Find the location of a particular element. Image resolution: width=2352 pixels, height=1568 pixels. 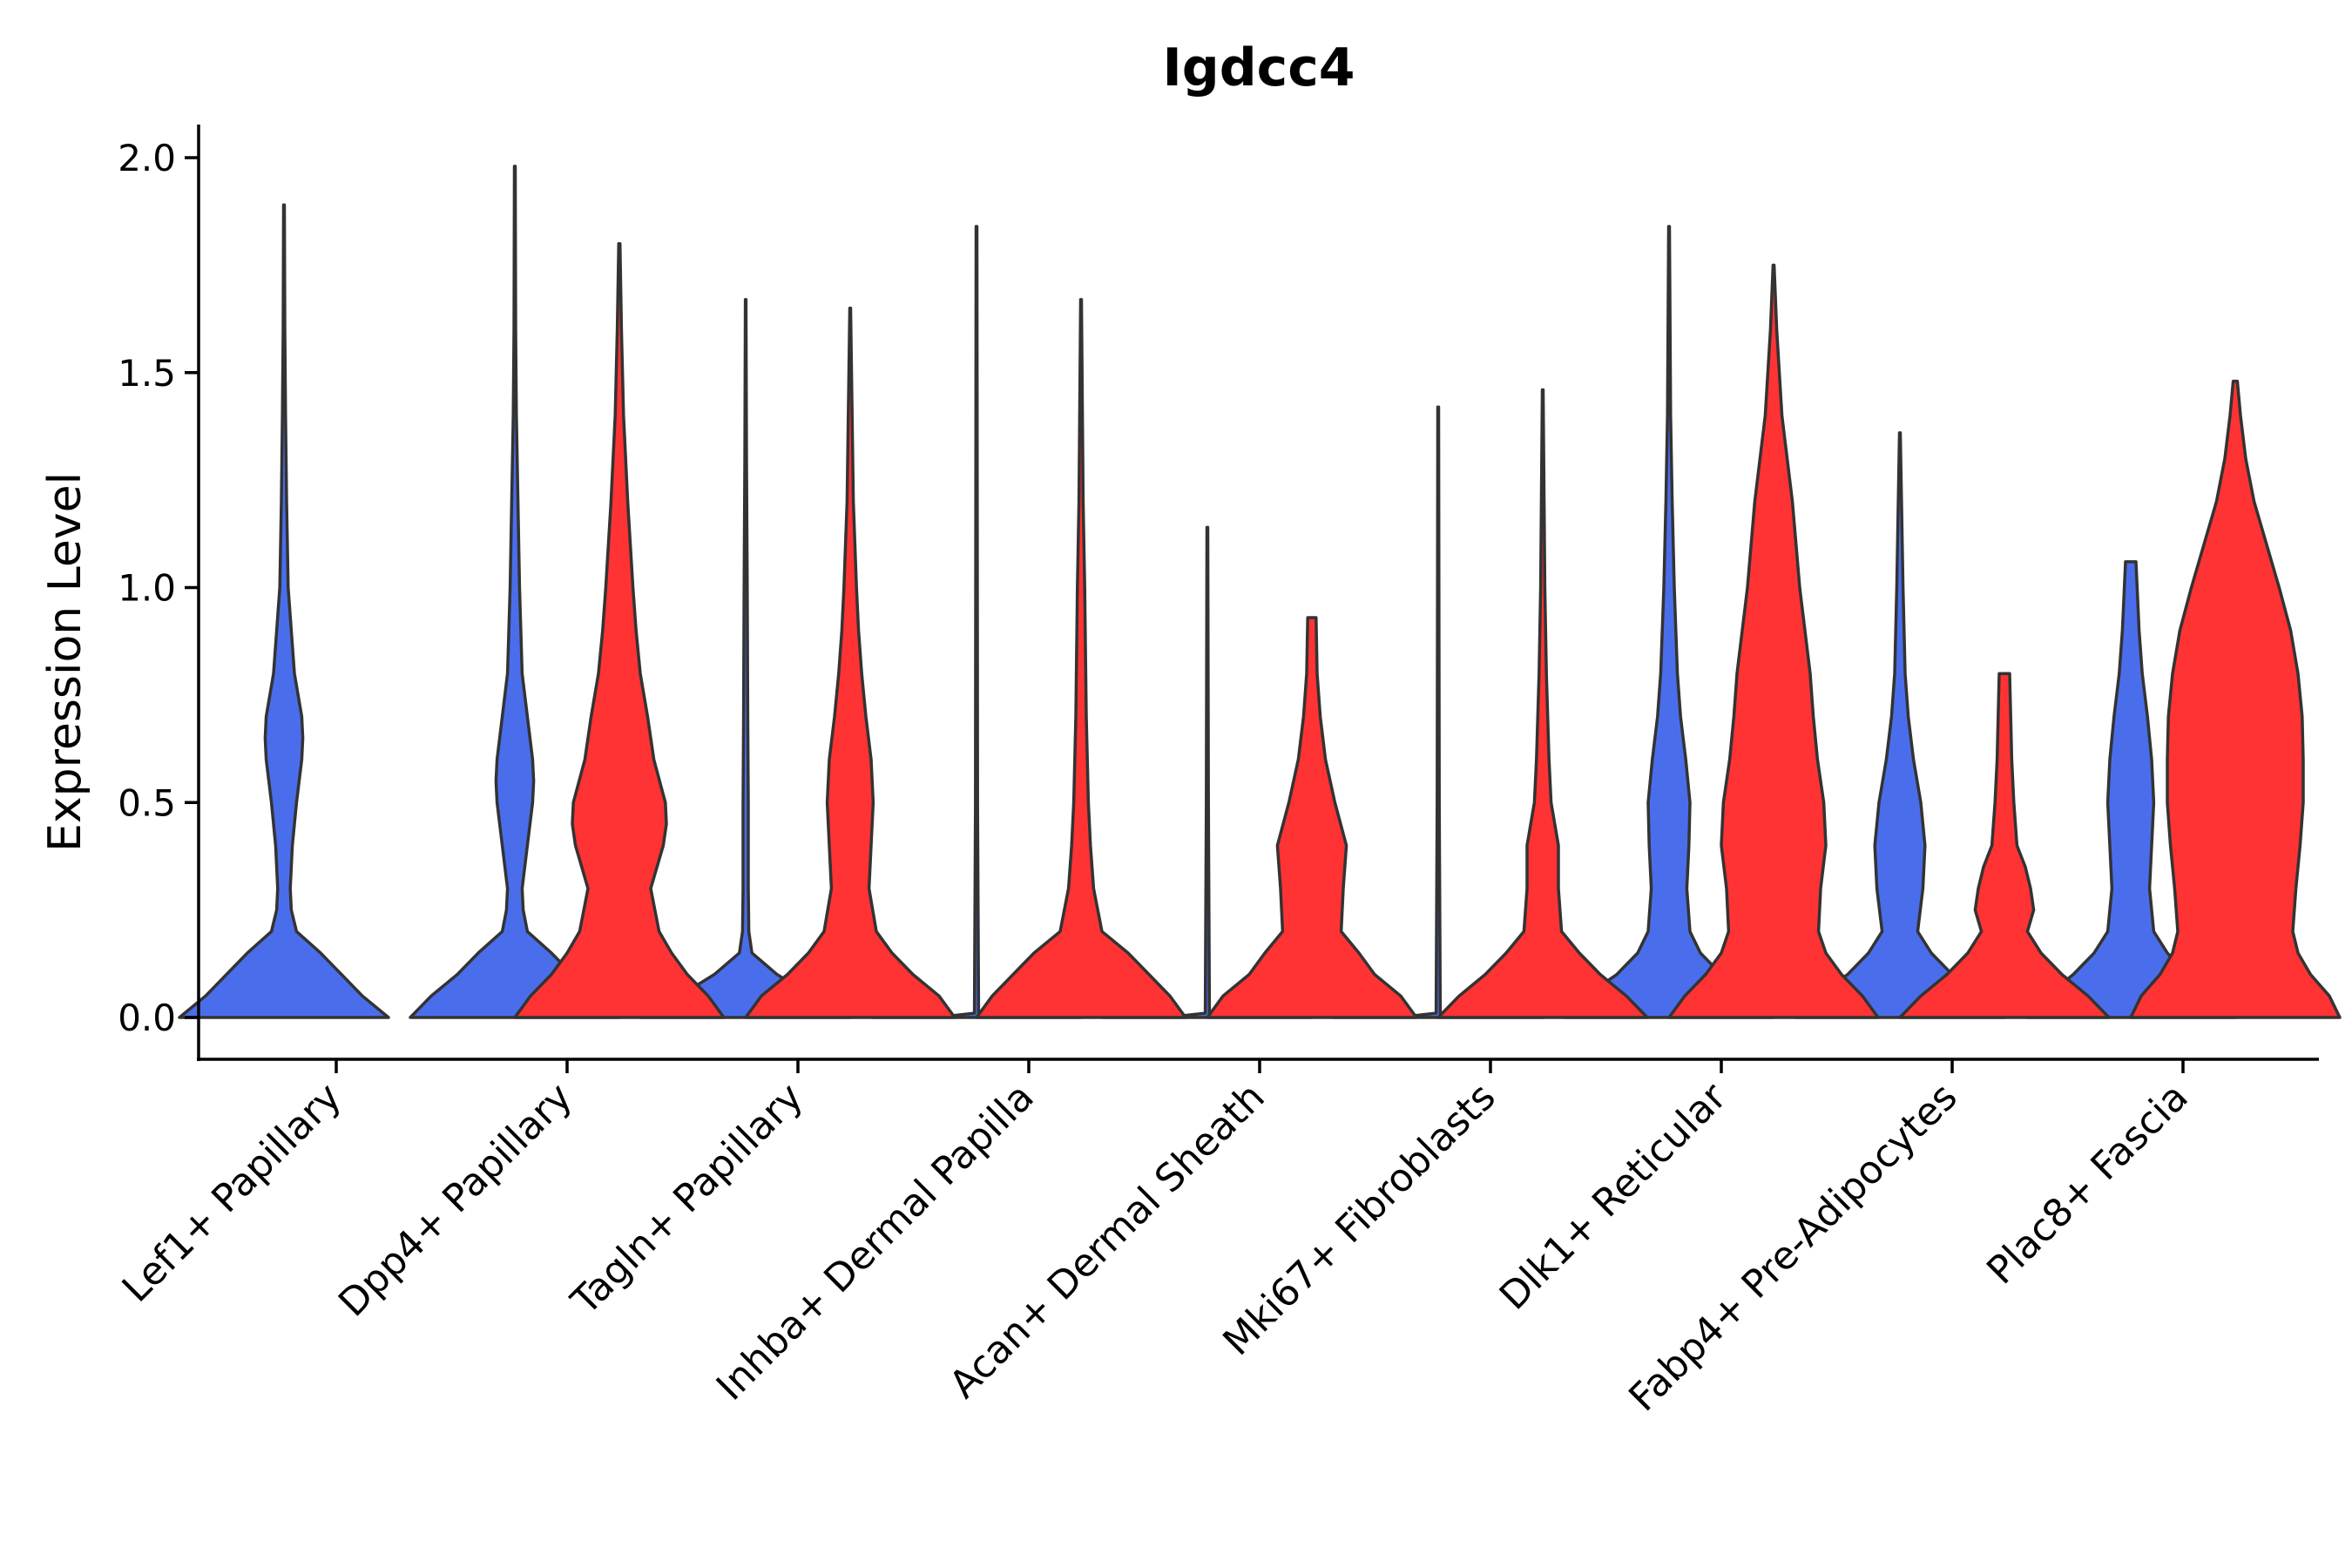

x-tick-label: Tagln+ Papillary is located at coordinates (687, 1199).